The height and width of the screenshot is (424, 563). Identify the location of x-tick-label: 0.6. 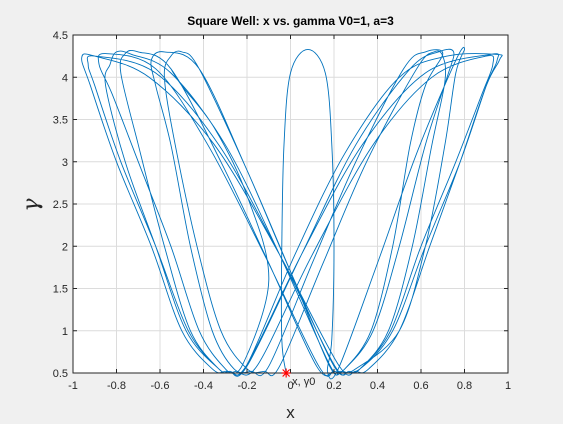
(420, 386).